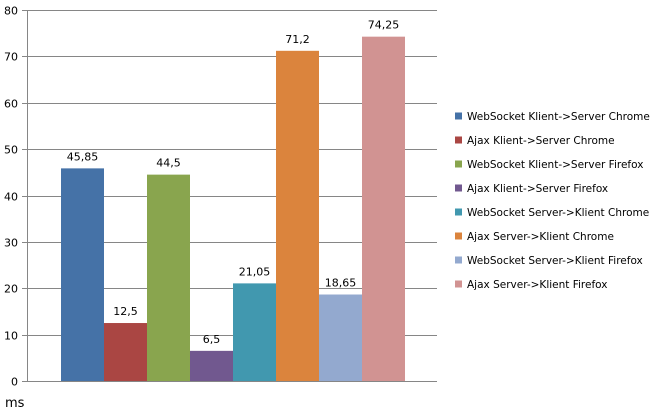  Describe the element at coordinates (297, 39) in the screenshot. I see `data-label: 71,2` at that location.